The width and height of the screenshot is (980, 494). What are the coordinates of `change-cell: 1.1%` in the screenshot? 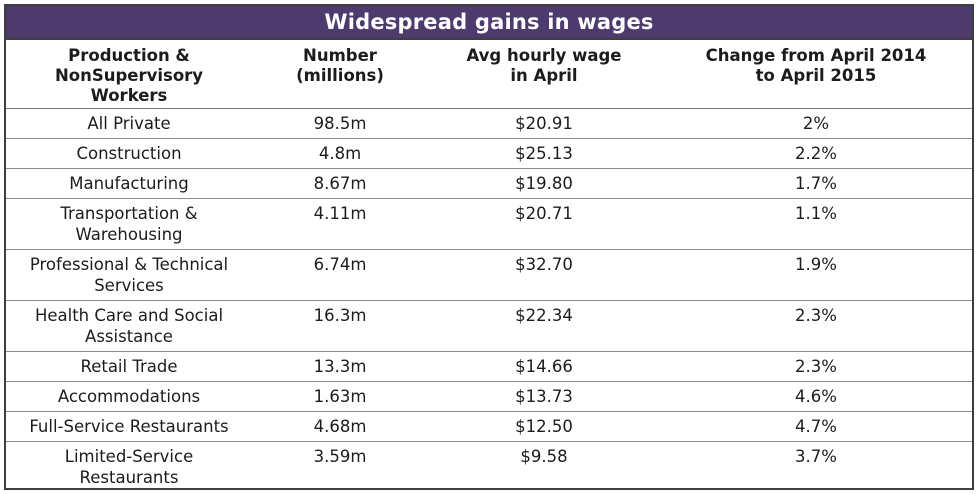 It's located at (816, 224).